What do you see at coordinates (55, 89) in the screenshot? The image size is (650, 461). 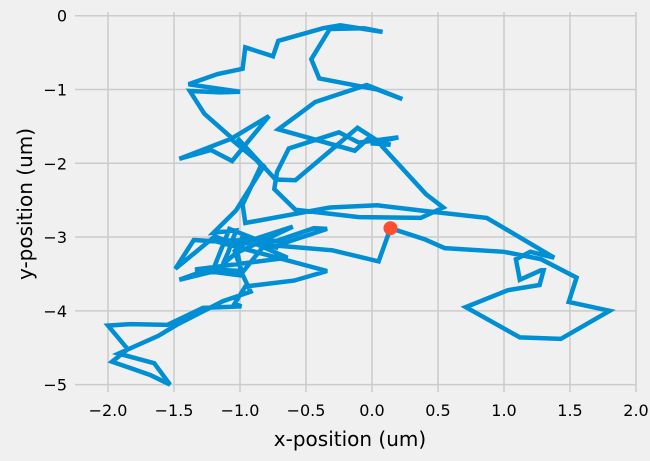 I see `y-tick-label: −1` at bounding box center [55, 89].